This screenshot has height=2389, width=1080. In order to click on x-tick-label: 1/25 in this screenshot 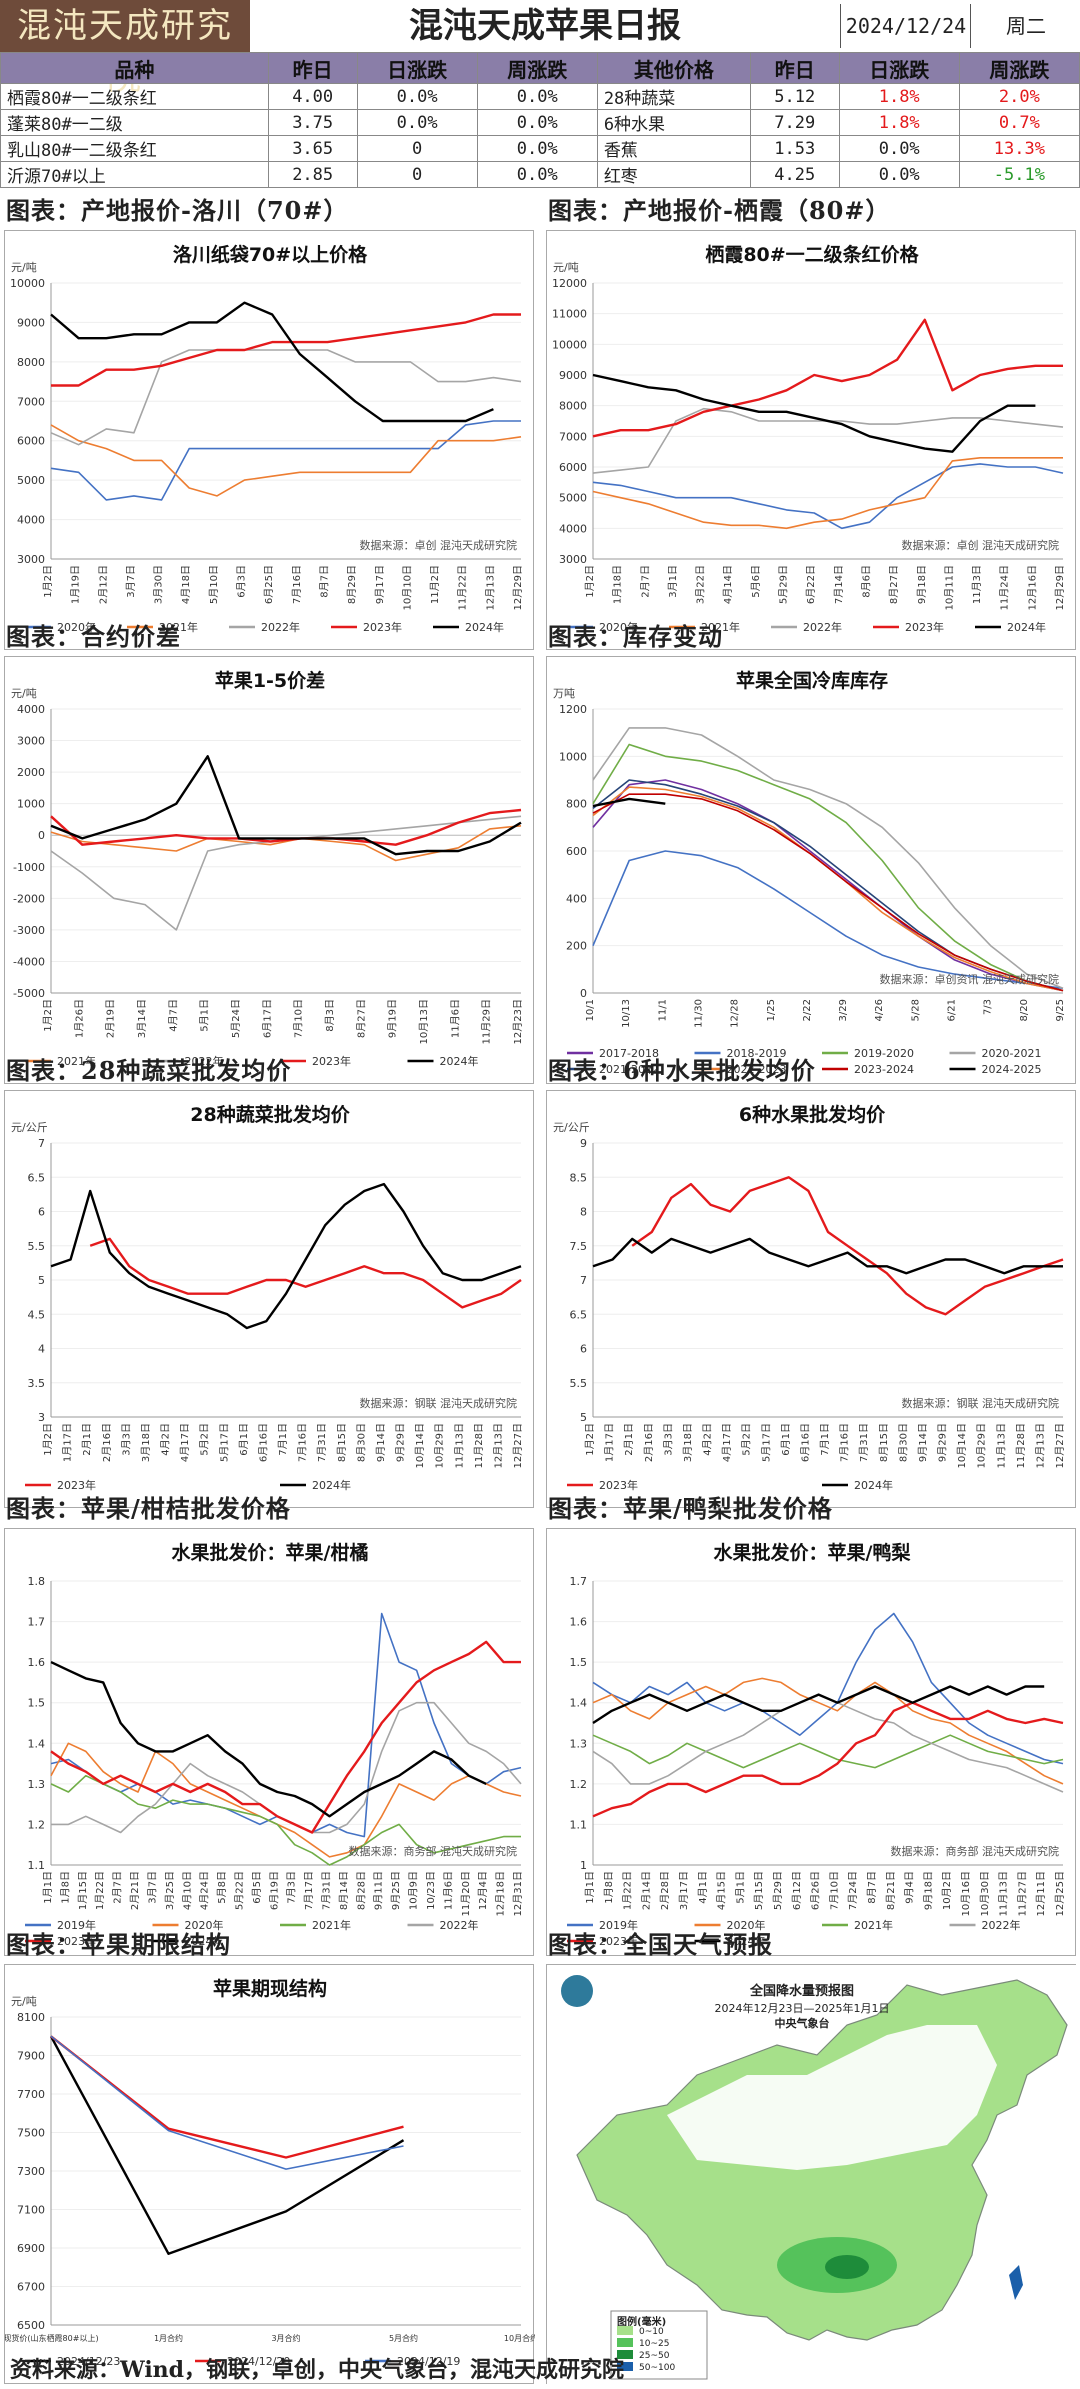, I will do `click(771, 1010)`.